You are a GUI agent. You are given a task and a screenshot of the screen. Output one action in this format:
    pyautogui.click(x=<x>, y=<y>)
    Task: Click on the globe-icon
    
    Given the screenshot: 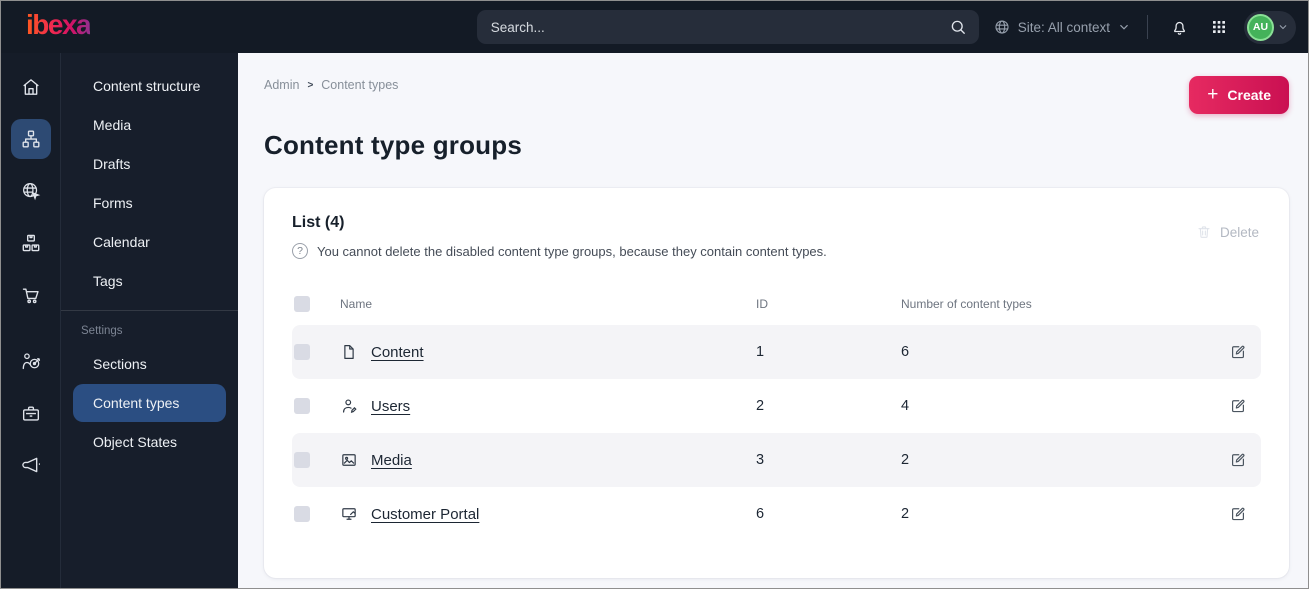 What is the action you would take?
    pyautogui.click(x=1002, y=27)
    